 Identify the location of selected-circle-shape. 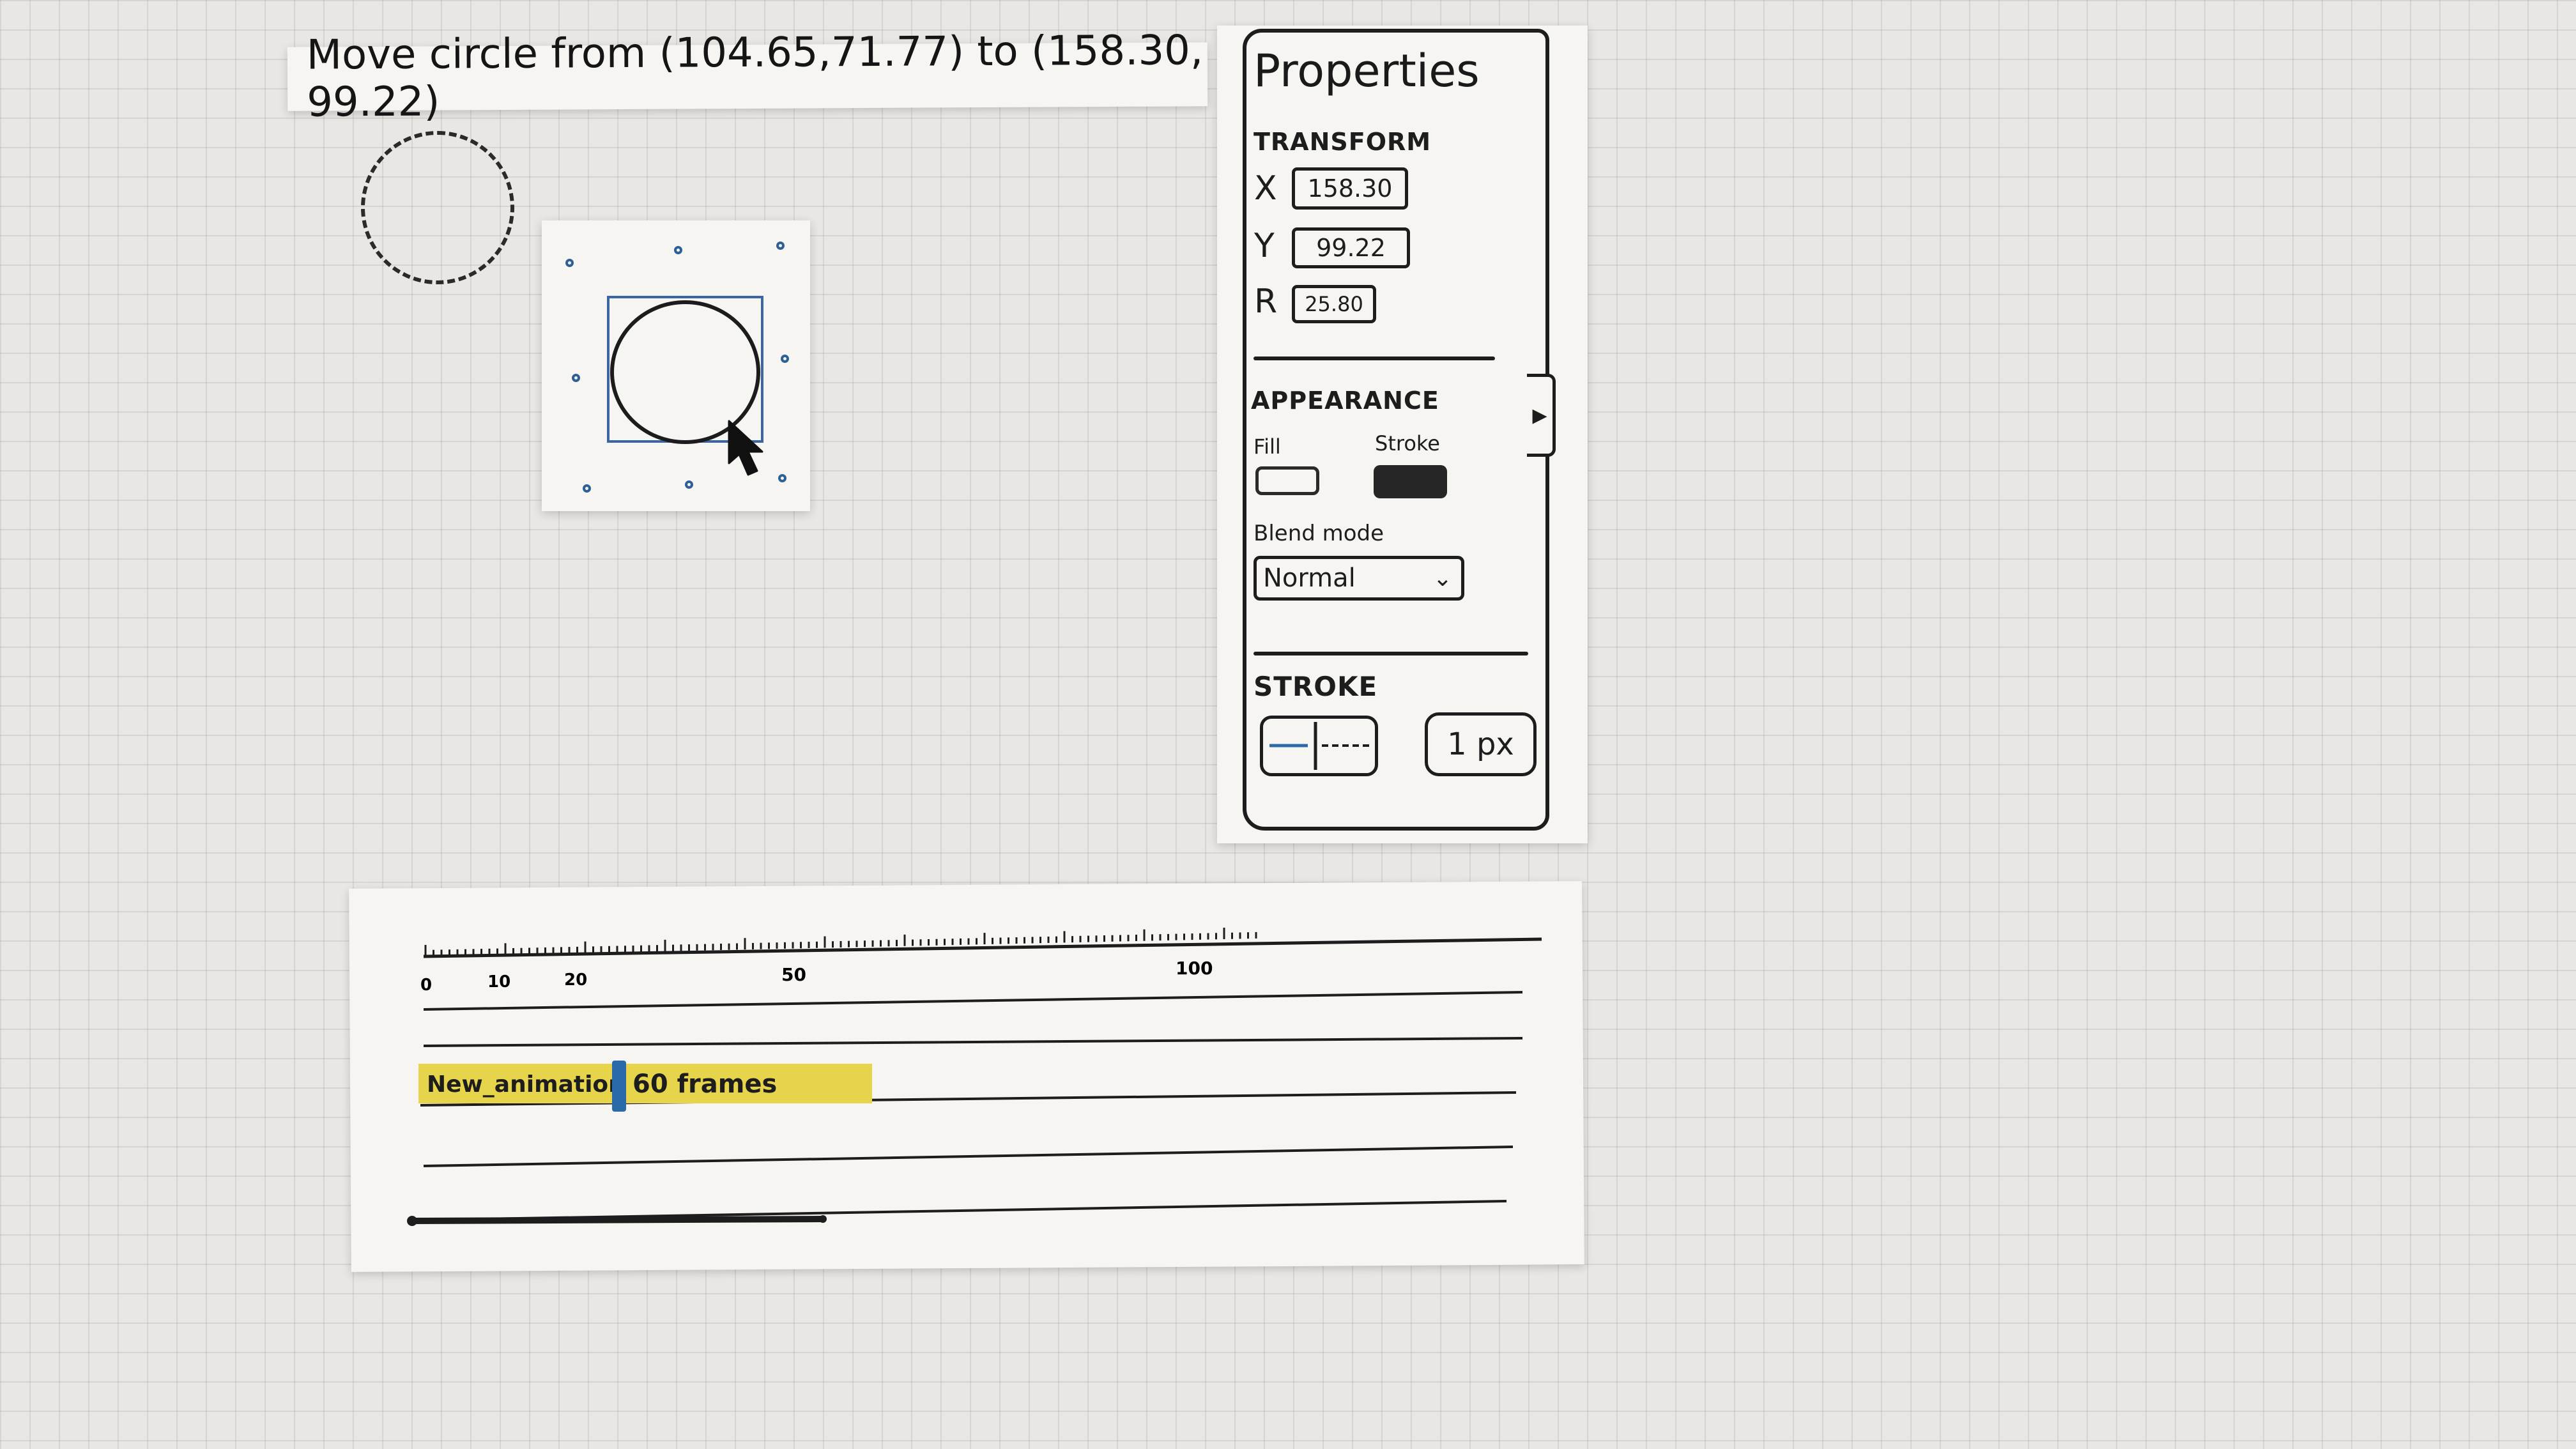
(685, 372).